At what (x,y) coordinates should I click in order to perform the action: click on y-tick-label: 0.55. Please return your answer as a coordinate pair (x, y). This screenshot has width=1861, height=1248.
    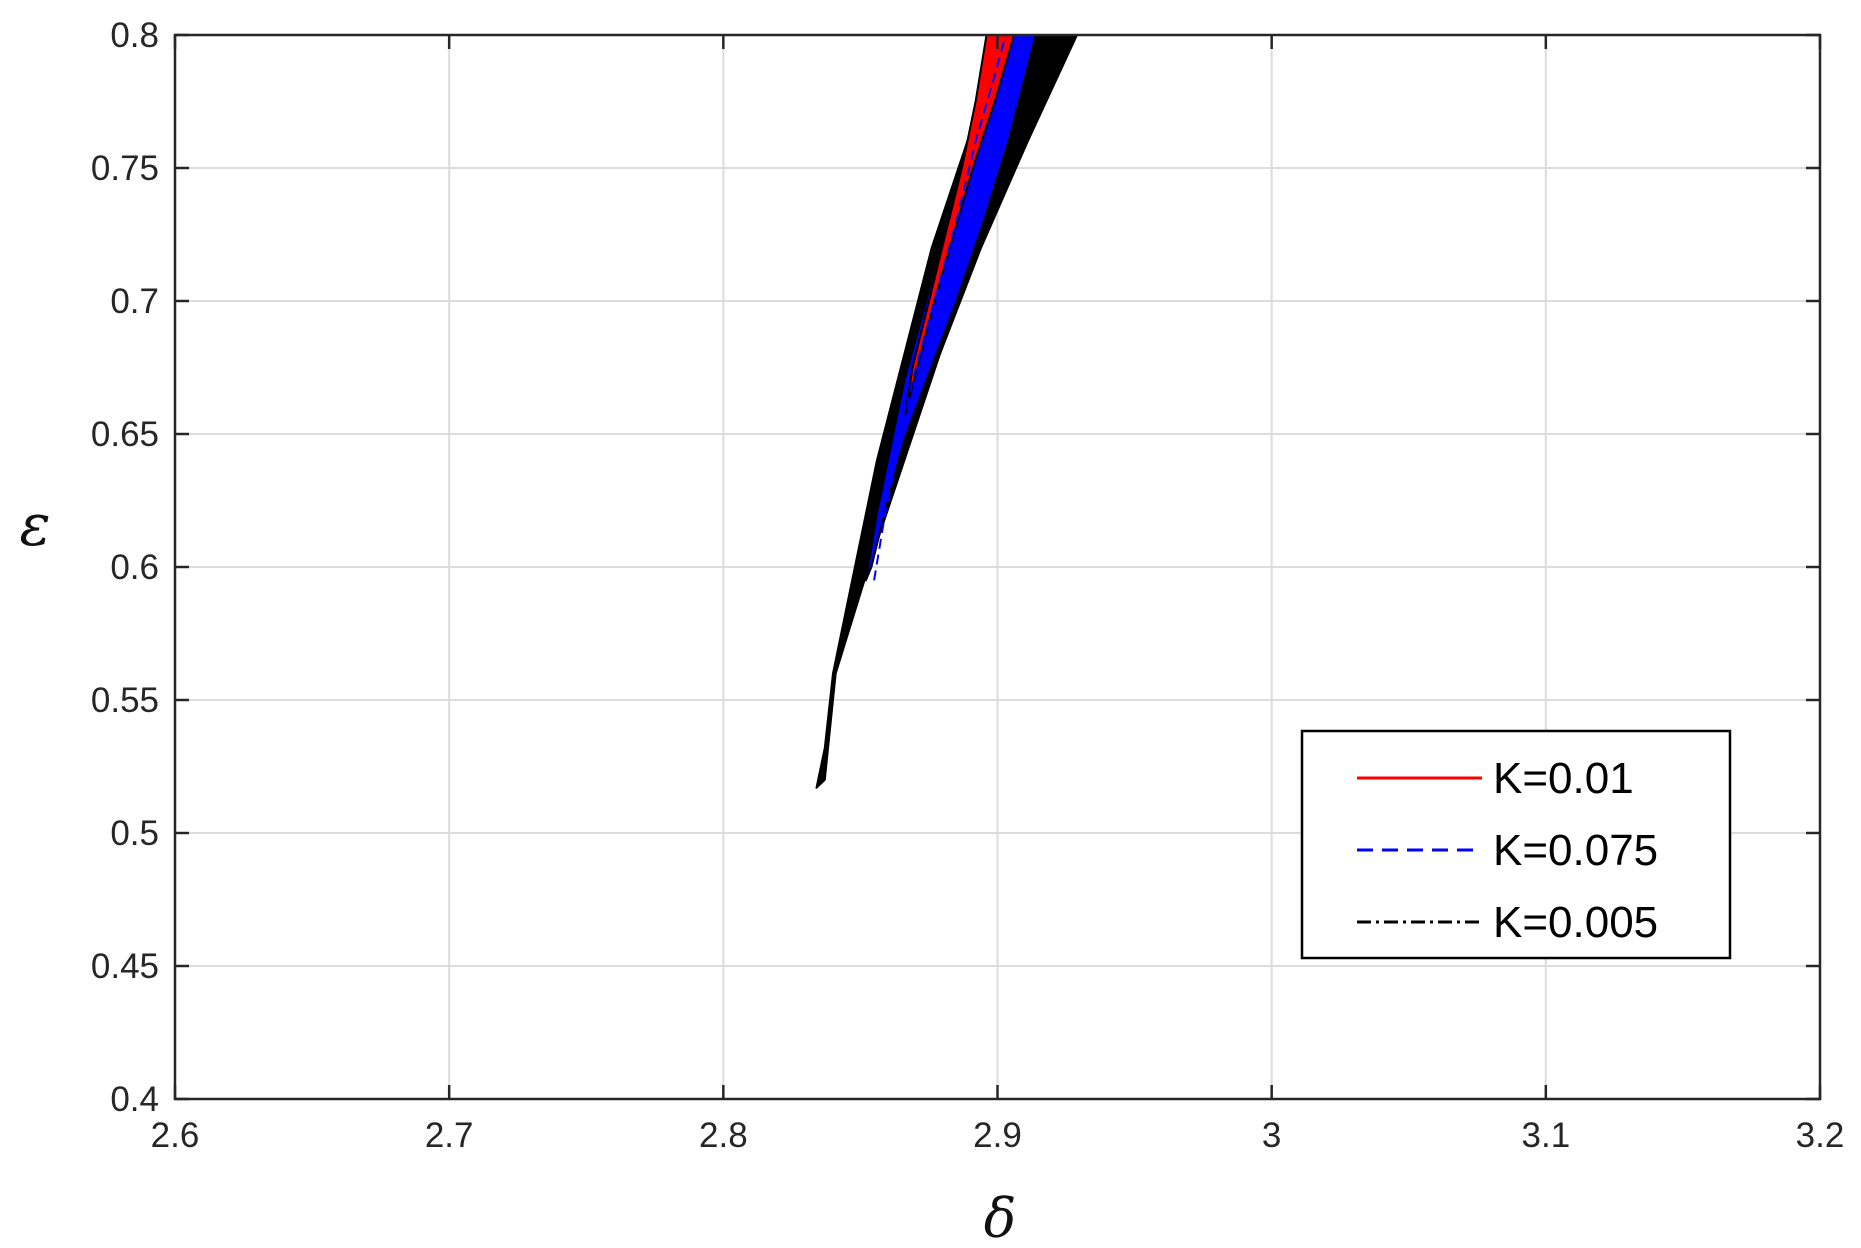
    Looking at the image, I should click on (125, 700).